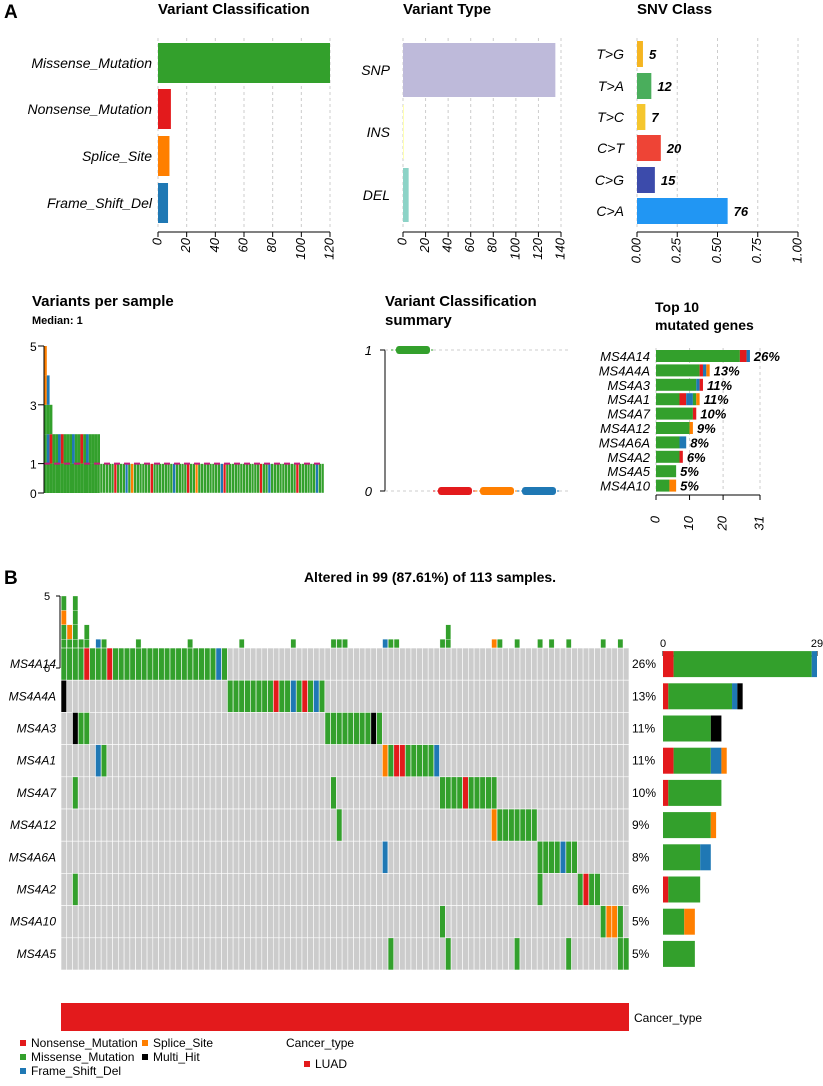  Describe the element at coordinates (611, 148) in the screenshot. I see `snv-category-label: C>T` at that location.